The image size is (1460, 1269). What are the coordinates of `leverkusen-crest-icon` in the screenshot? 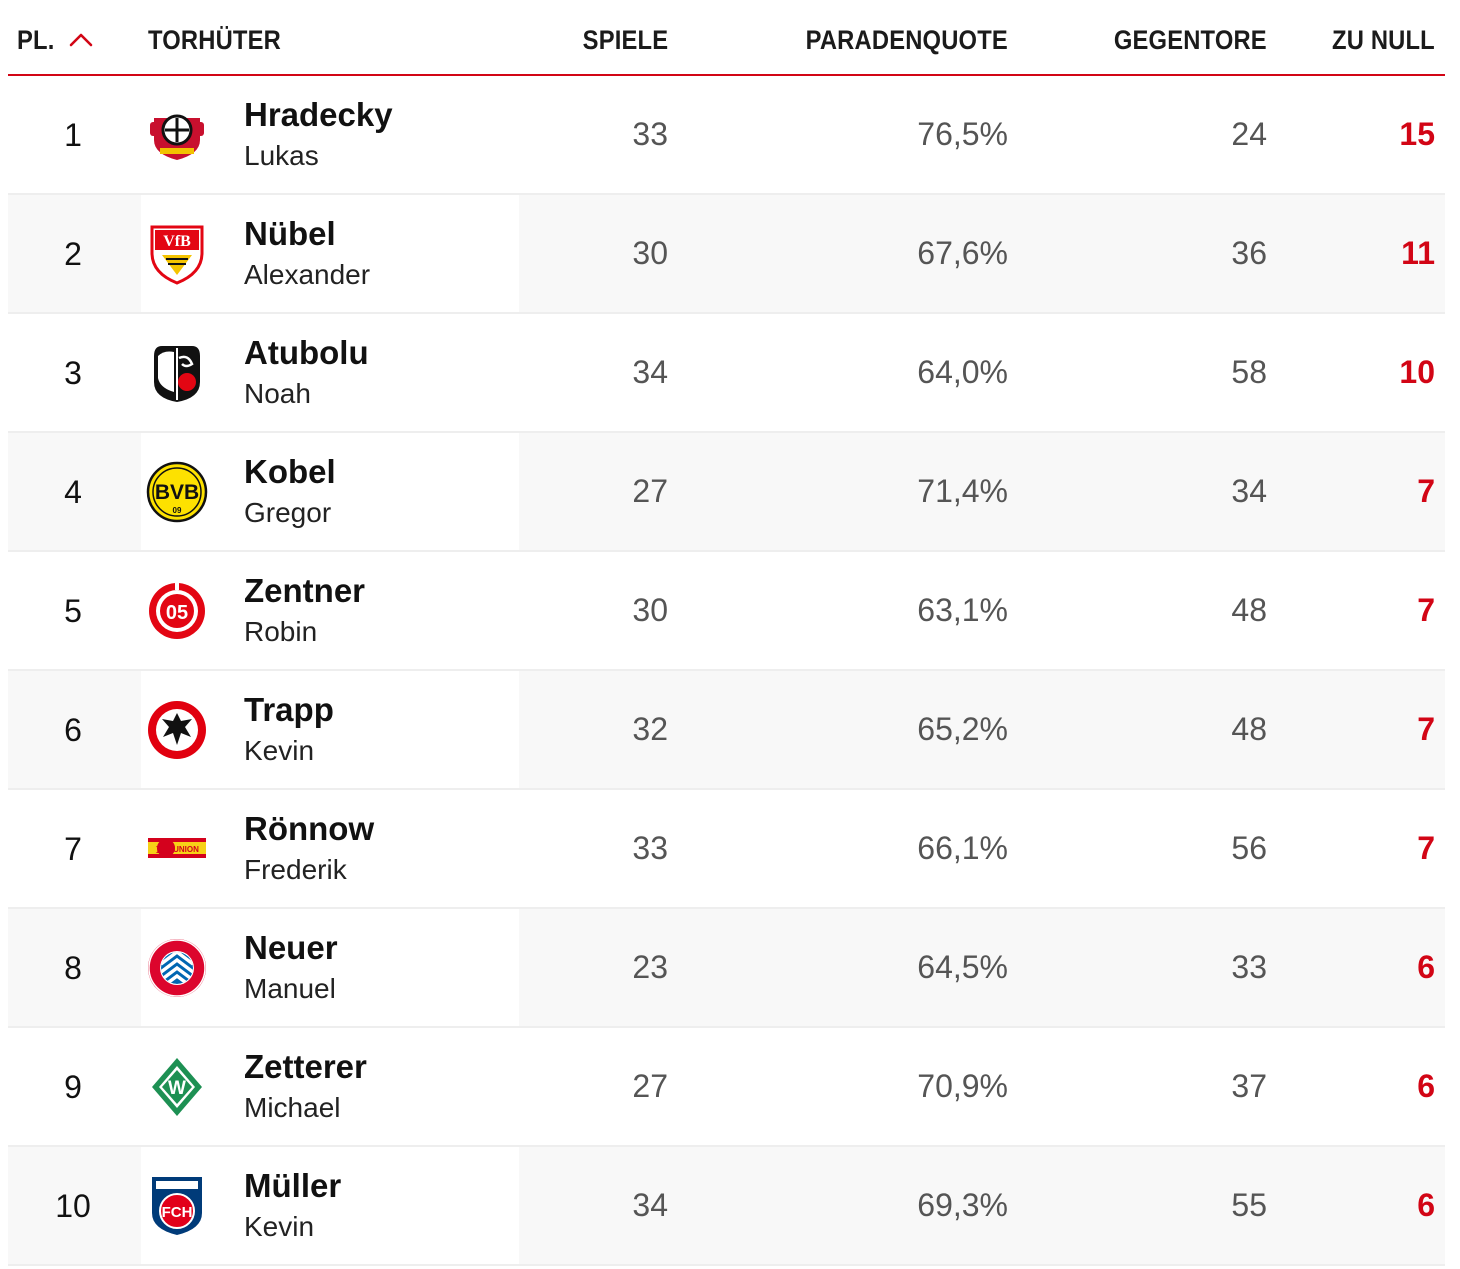 It's located at (177, 135).